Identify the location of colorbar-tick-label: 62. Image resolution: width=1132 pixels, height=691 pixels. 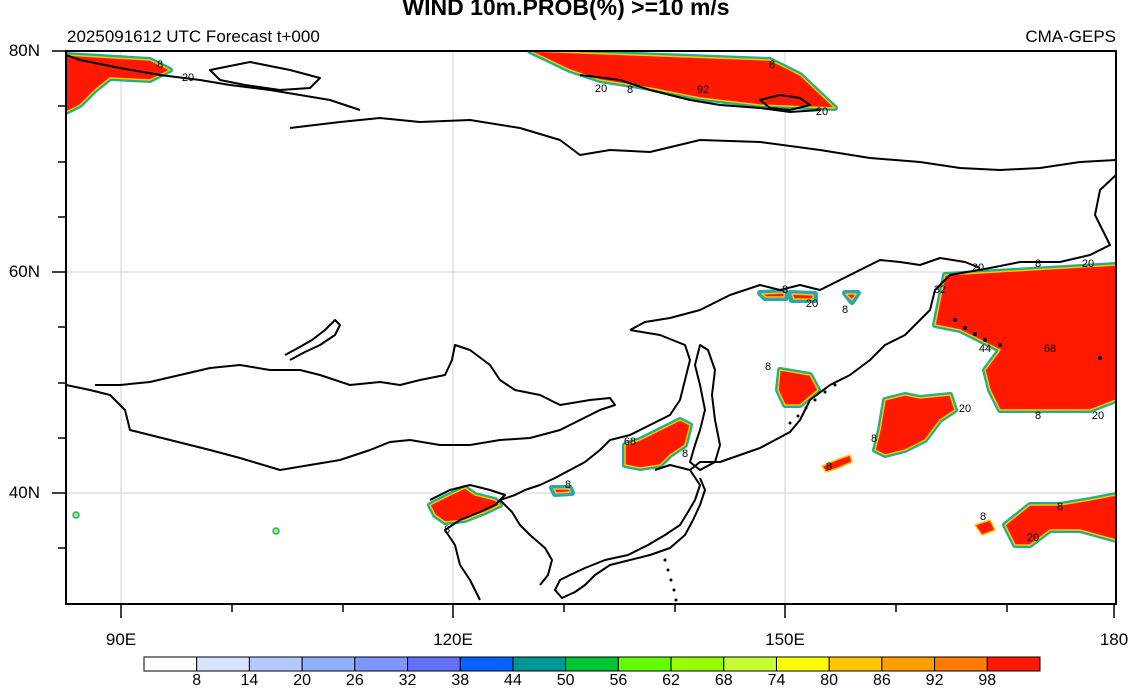
(671, 680).